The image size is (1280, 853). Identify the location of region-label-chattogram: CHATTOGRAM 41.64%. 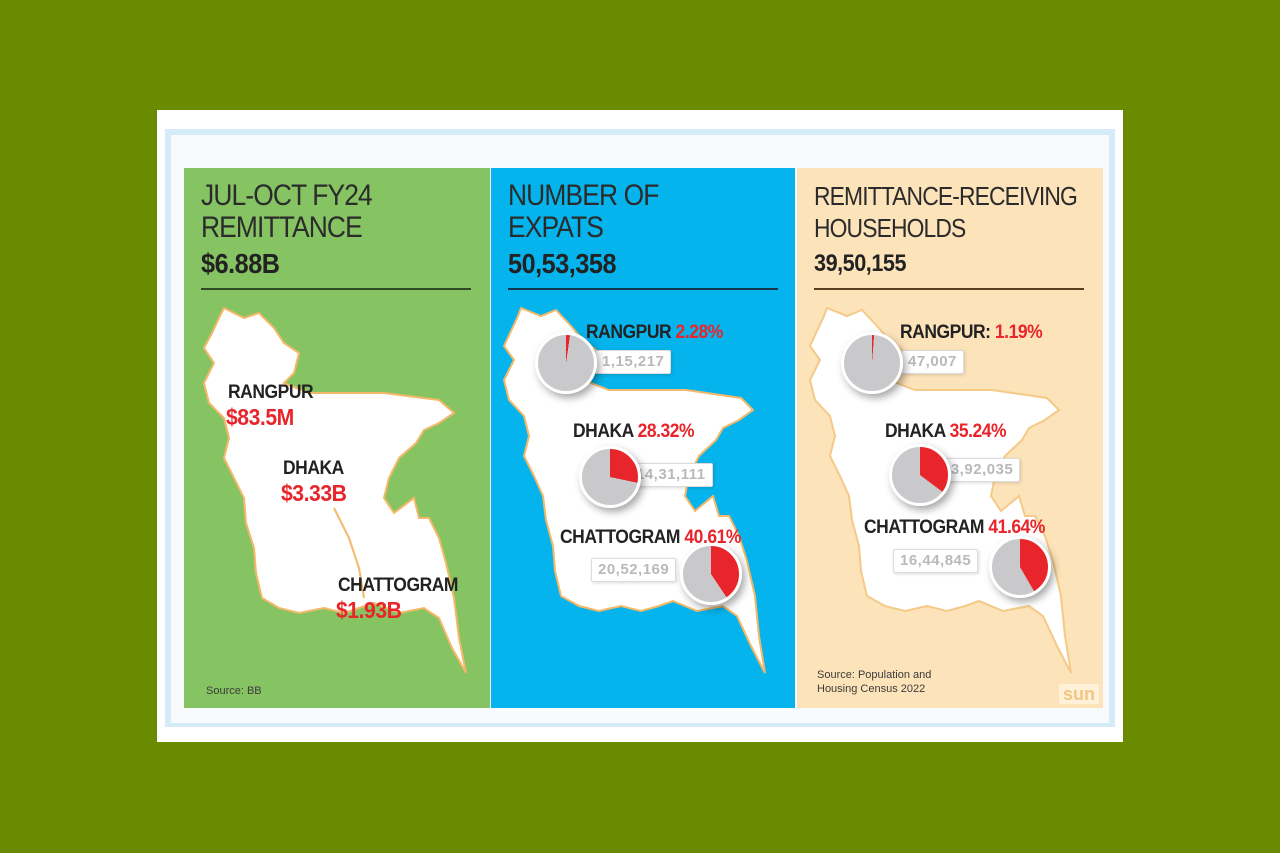
(954, 527).